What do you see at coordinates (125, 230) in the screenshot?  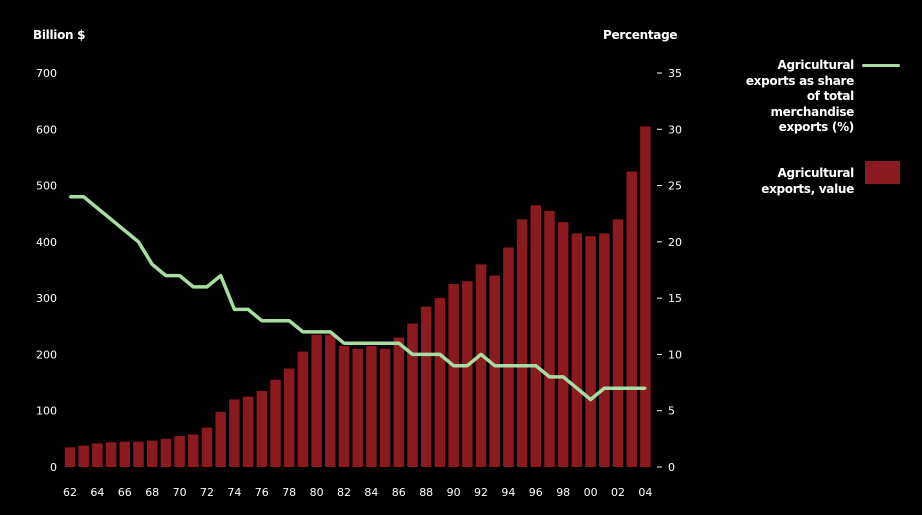 I see `share-point-1966` at bounding box center [125, 230].